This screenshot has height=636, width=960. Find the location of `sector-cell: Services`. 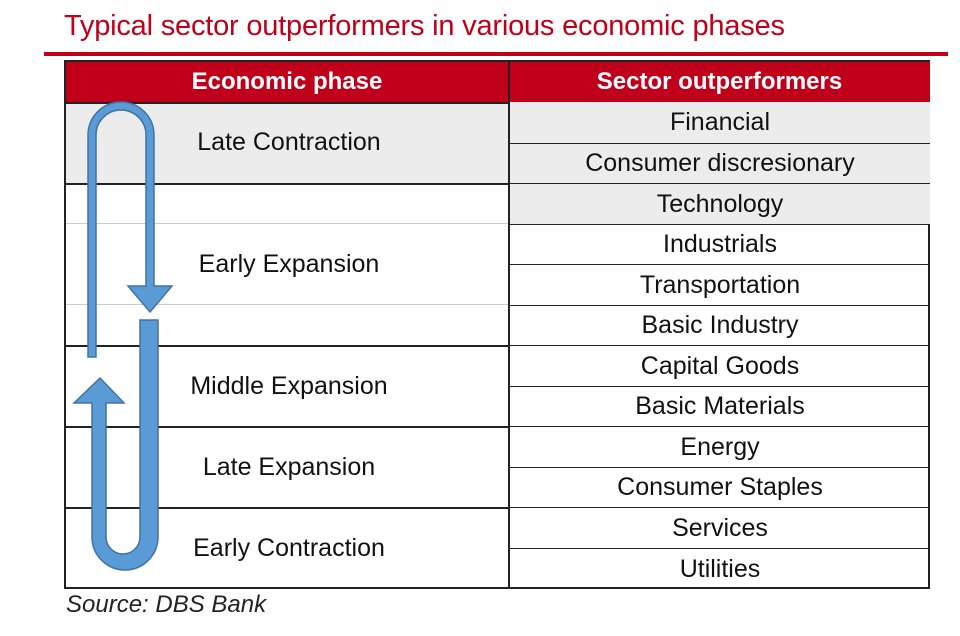

sector-cell: Services is located at coordinates (720, 527).